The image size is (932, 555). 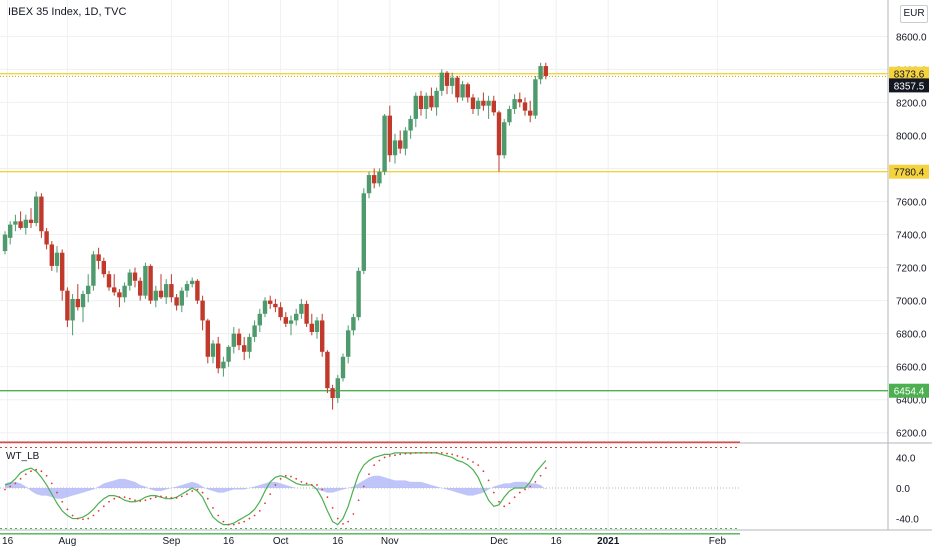 I want to click on level-badge-label: 6454.4, so click(x=909, y=392).